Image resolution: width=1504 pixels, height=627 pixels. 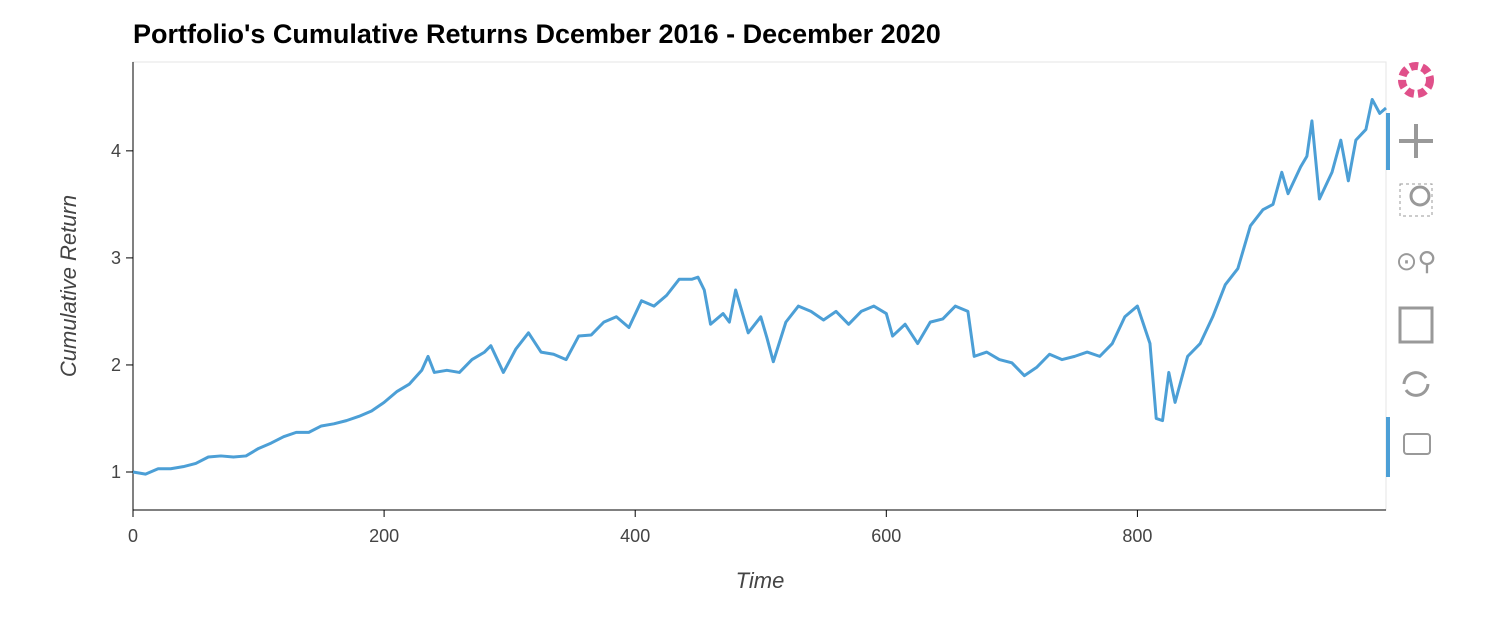 I want to click on pan-tool, so click(x=1416, y=141).